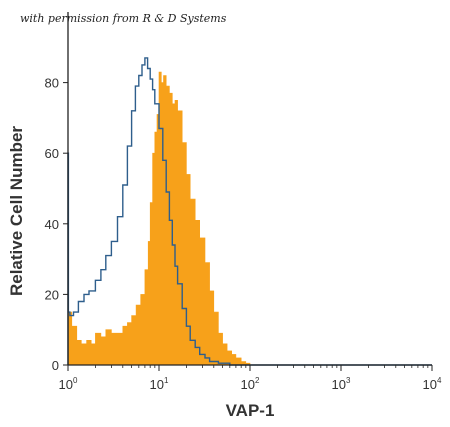  What do you see at coordinates (52, 224) in the screenshot?
I see `y-tick-label: 40` at bounding box center [52, 224].